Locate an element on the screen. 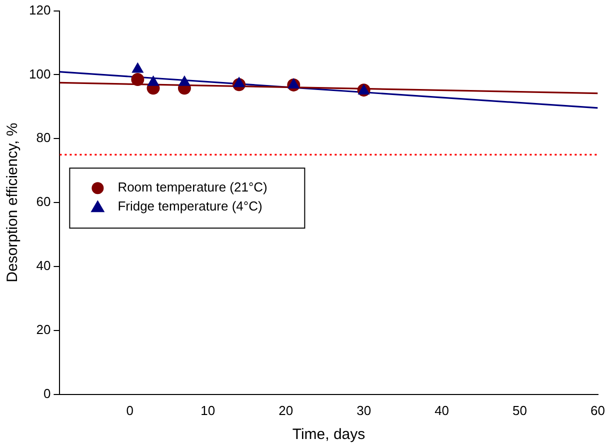  y-tick-label: 60 is located at coordinates (43, 202).